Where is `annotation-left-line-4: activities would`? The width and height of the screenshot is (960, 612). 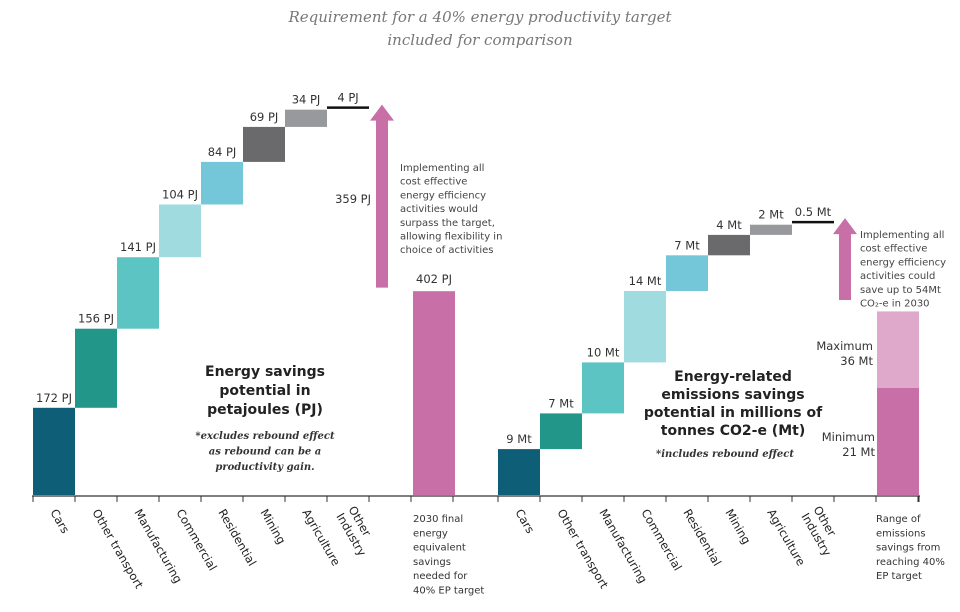 annotation-left-line-4: activities would is located at coordinates (439, 209).